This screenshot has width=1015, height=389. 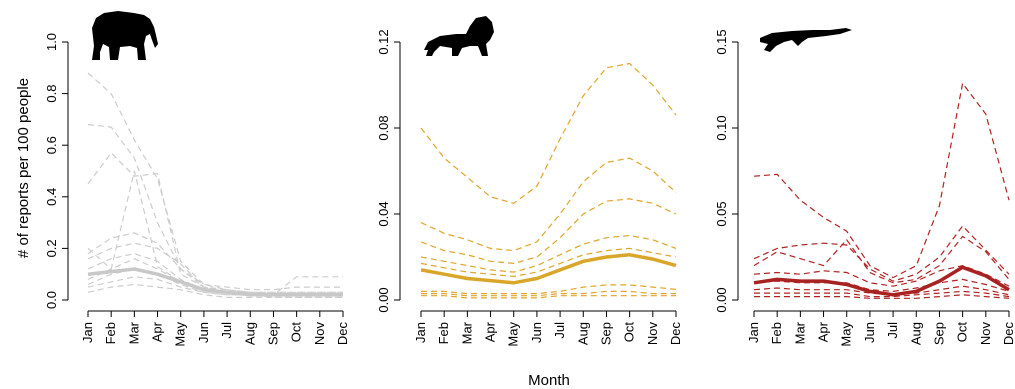 What do you see at coordinates (806, 40) in the screenshot?
I see `crocodile-icon` at bounding box center [806, 40].